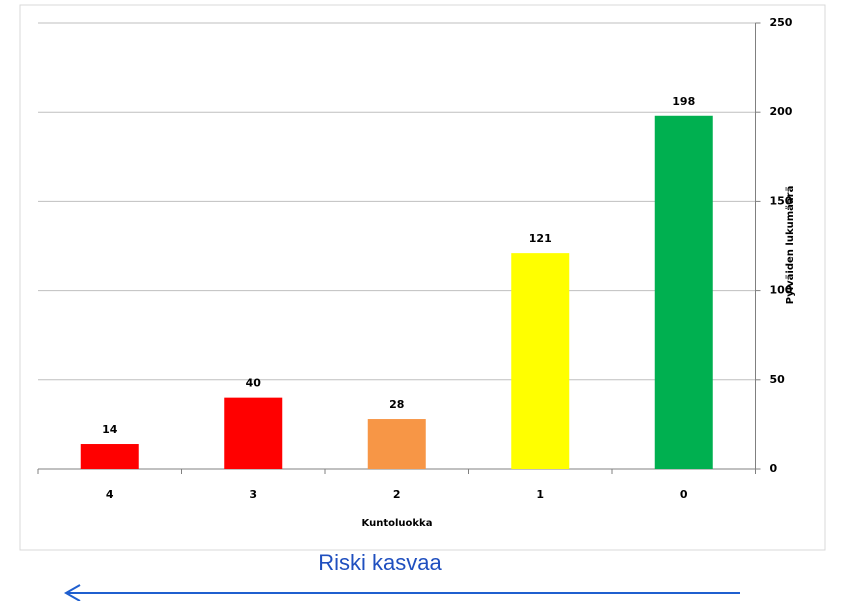  What do you see at coordinates (540, 494) in the screenshot?
I see `x-tick-label: 1` at bounding box center [540, 494].